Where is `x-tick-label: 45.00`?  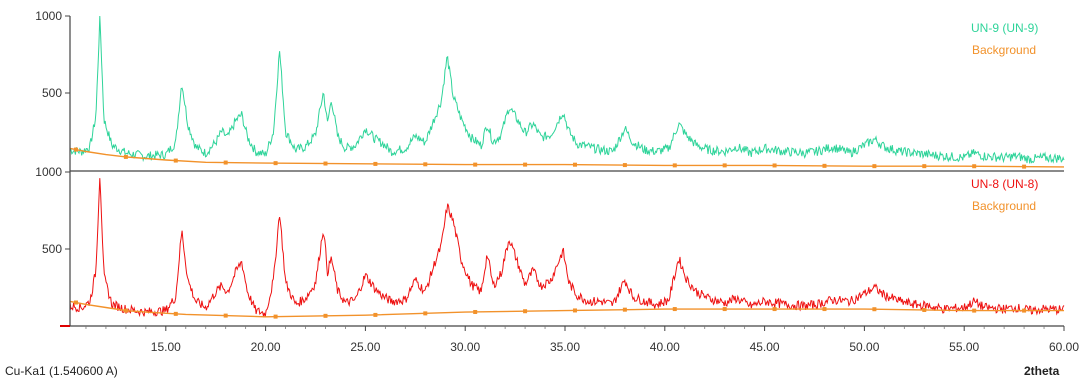
x-tick-label: 45.00 is located at coordinates (765, 347).